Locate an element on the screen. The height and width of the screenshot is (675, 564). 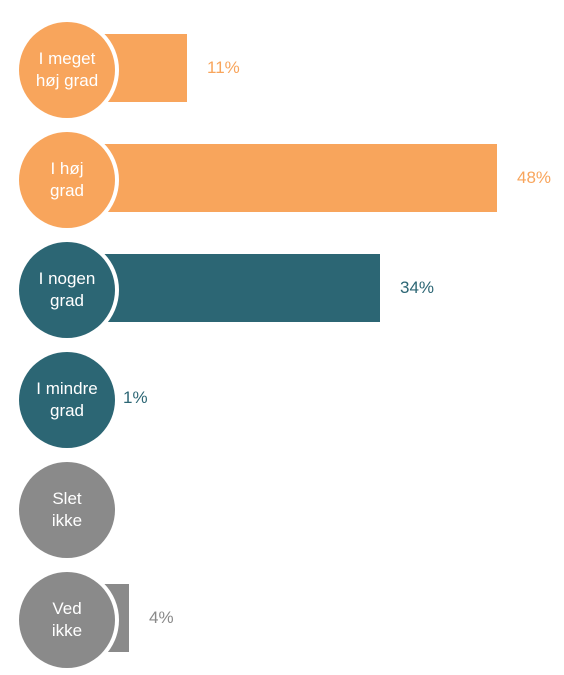
category-label: I mindre grad is located at coordinates (67, 400).